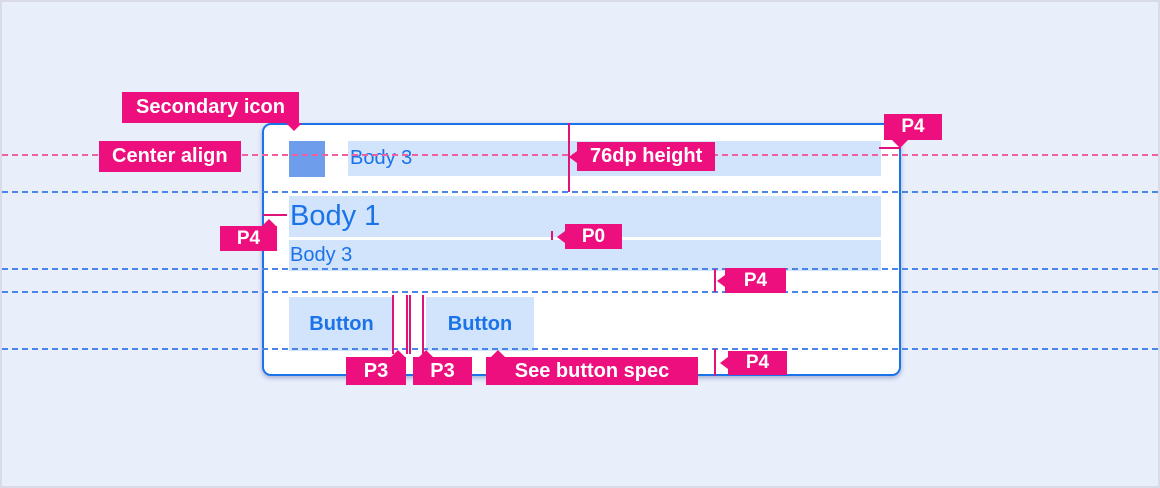 The height and width of the screenshot is (488, 1160). I want to click on left-padding-measure-line, so click(275, 215).